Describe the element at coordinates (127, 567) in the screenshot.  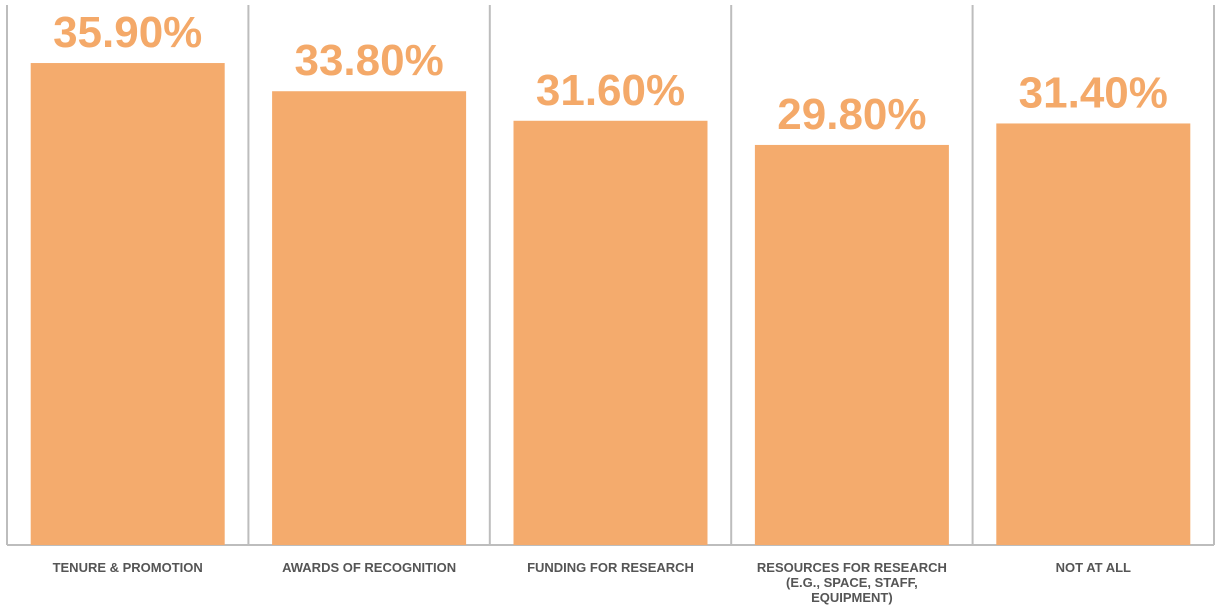
I see `x-tick-label: TENURE & PROMOTION` at that location.